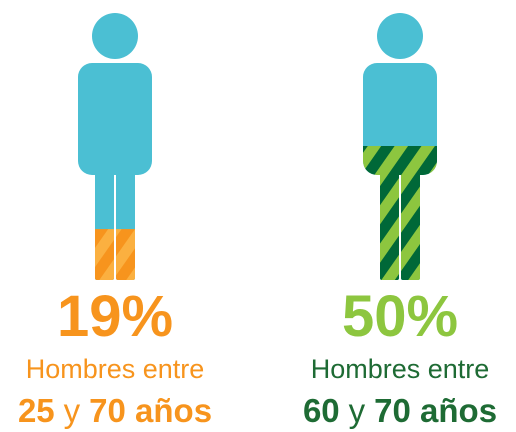  What do you see at coordinates (115, 316) in the screenshot?
I see `value-label: 19%` at bounding box center [115, 316].